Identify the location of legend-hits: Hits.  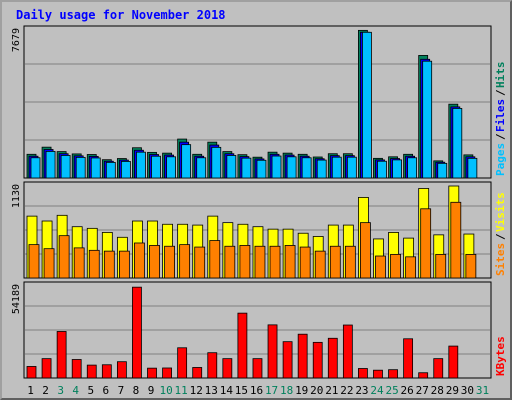
(500, 75).